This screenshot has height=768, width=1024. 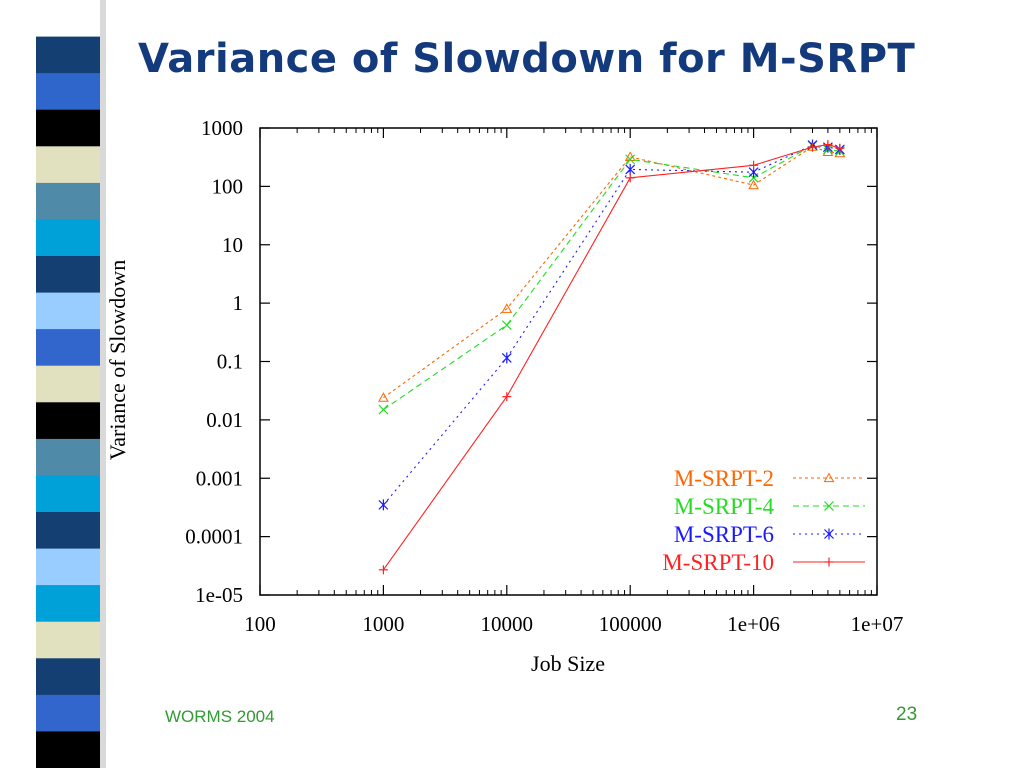 I want to click on y-tick-label: 0.001, so click(x=219, y=478).